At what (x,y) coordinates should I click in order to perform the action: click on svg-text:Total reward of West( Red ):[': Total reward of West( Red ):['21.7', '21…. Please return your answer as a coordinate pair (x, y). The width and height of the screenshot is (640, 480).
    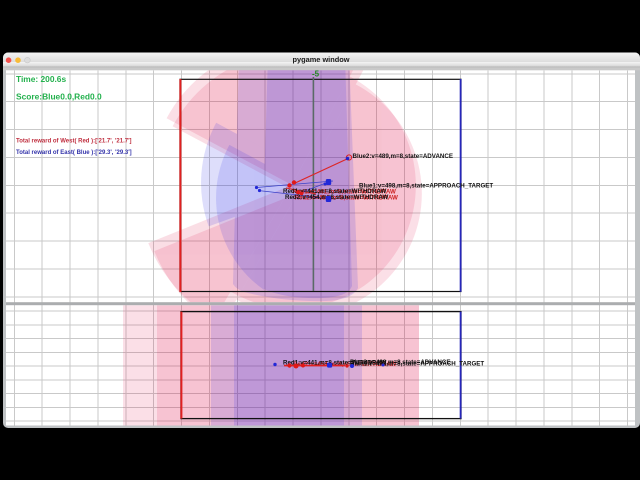
    Looking at the image, I should click on (74, 141).